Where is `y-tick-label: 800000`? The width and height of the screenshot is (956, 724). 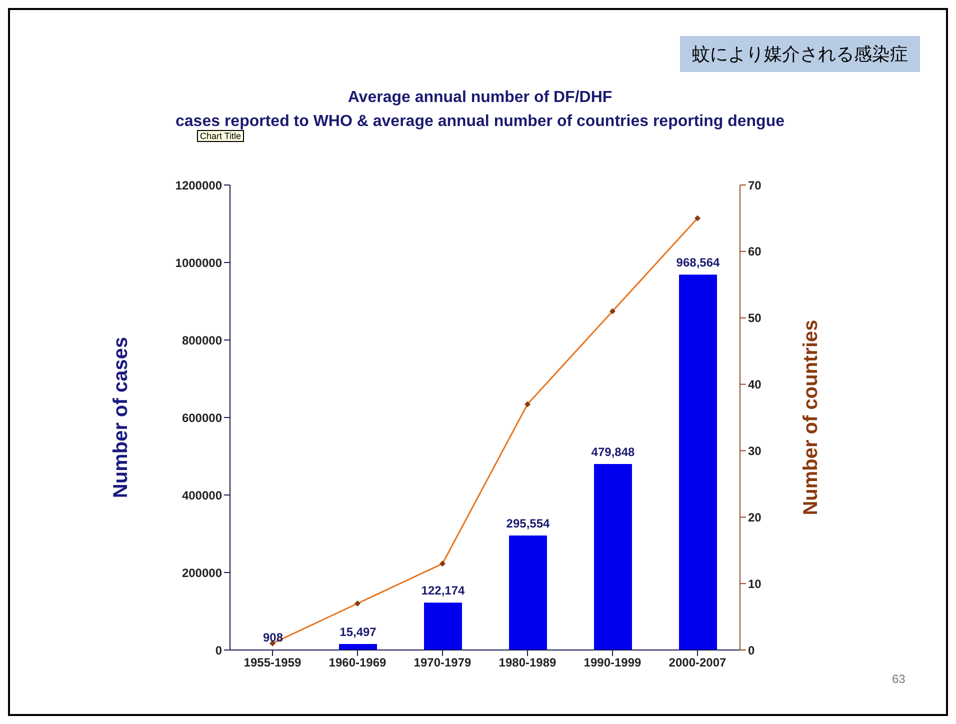
y-tick-label: 800000 is located at coordinates (202, 340).